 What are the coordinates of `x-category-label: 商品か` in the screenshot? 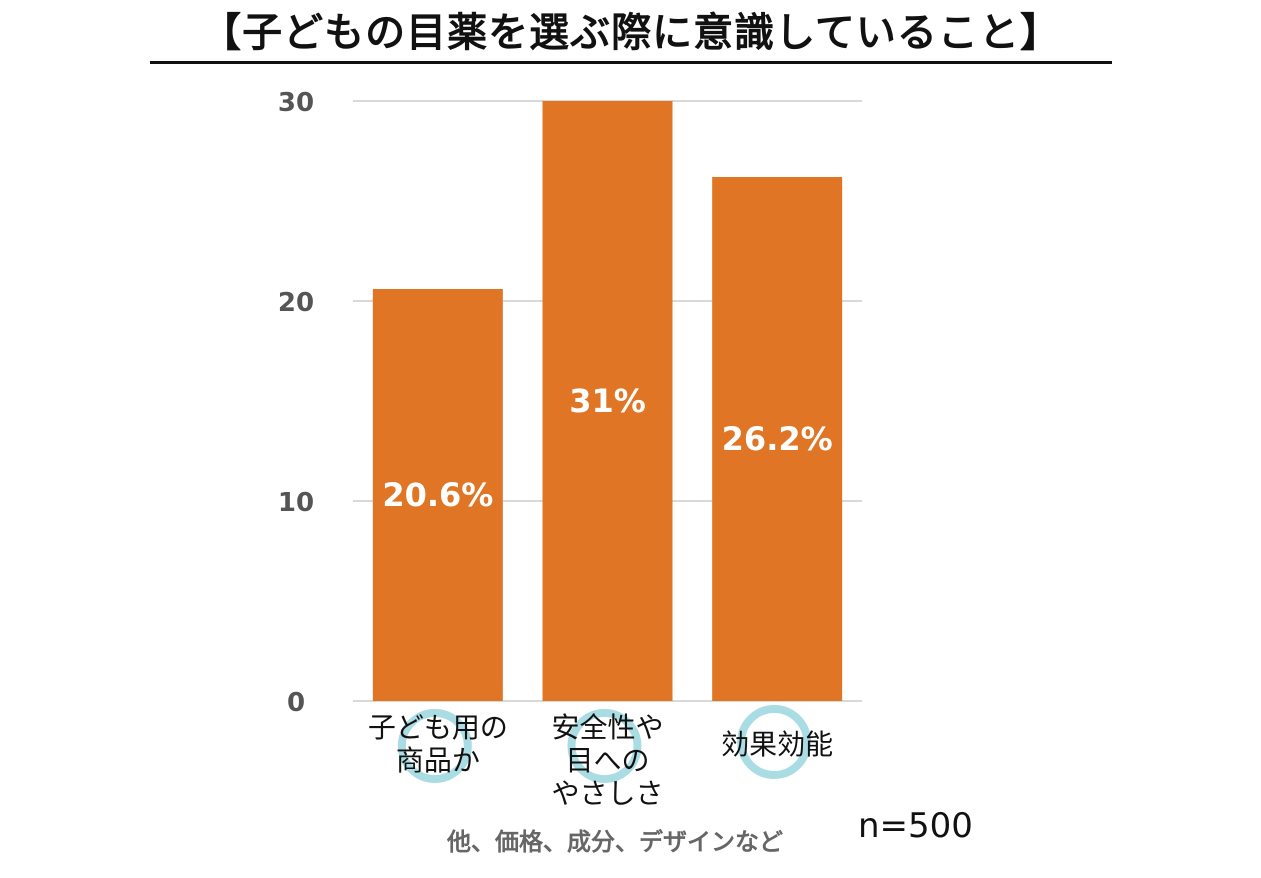 It's located at (438, 760).